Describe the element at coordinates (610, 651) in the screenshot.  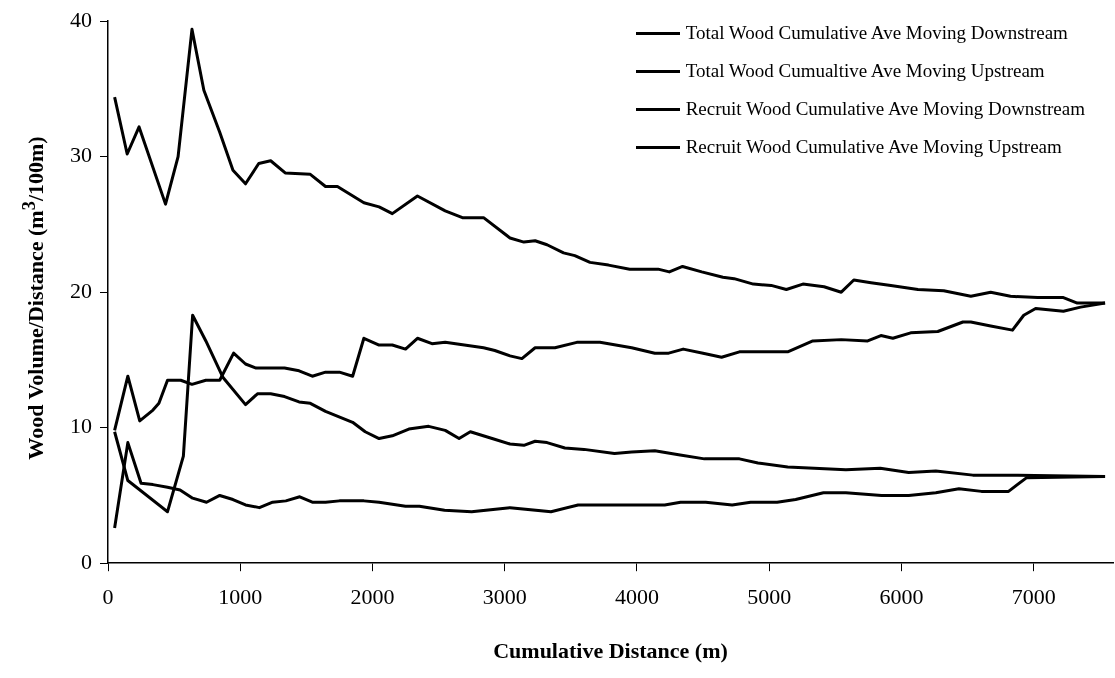
I see `x-axis-title: Cumulative Distance (m)` at that location.